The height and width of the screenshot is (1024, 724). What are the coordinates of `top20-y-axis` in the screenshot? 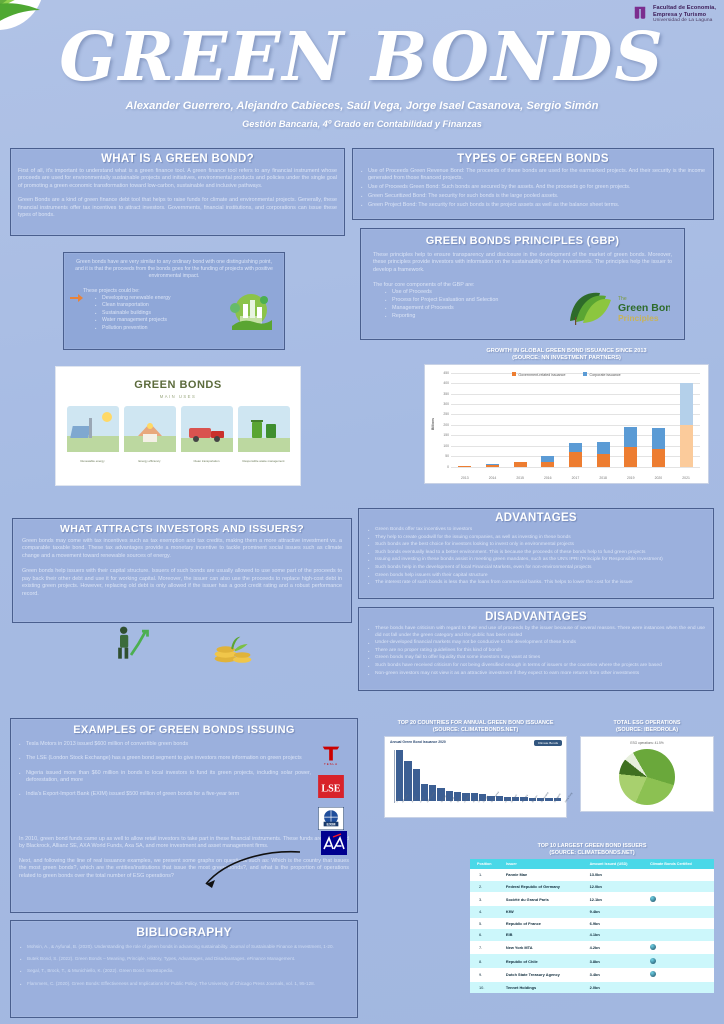 It's located at (394, 777).